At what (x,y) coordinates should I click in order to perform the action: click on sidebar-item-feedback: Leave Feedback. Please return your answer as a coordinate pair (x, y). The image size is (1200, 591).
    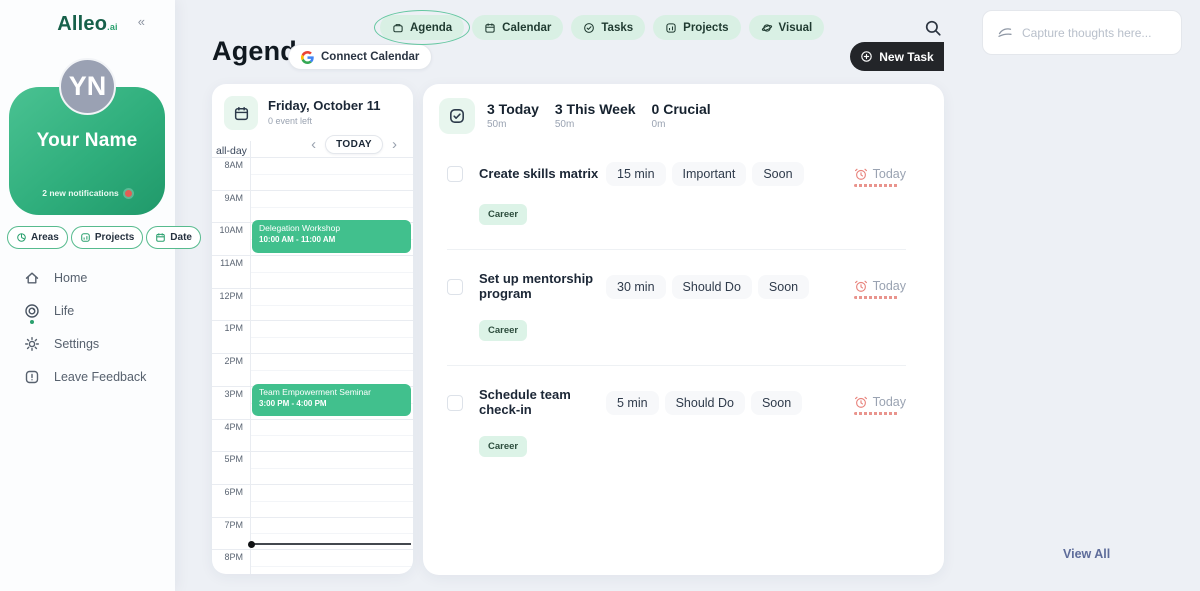
    Looking at the image, I should click on (85, 377).